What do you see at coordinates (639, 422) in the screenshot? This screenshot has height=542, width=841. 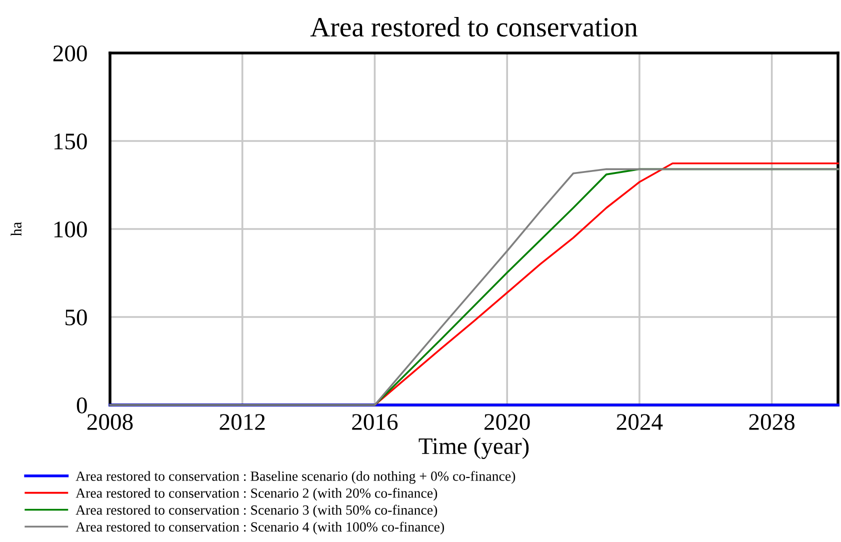 I see `x-tick-label: 2024` at bounding box center [639, 422].